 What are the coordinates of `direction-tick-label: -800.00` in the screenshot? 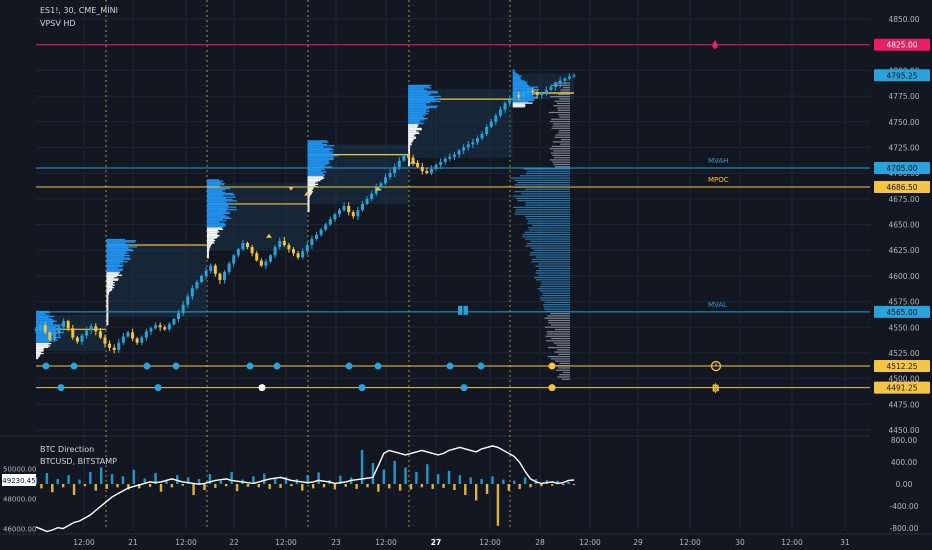 It's located at (904, 528).